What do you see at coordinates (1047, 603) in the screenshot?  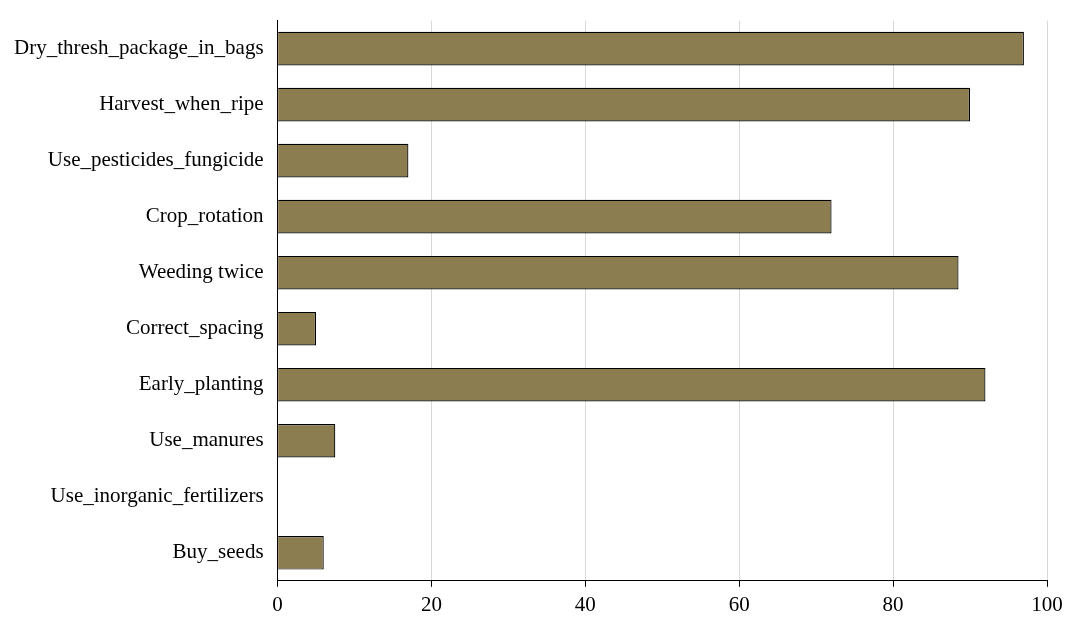 I see `x-tick-label: 100` at bounding box center [1047, 603].